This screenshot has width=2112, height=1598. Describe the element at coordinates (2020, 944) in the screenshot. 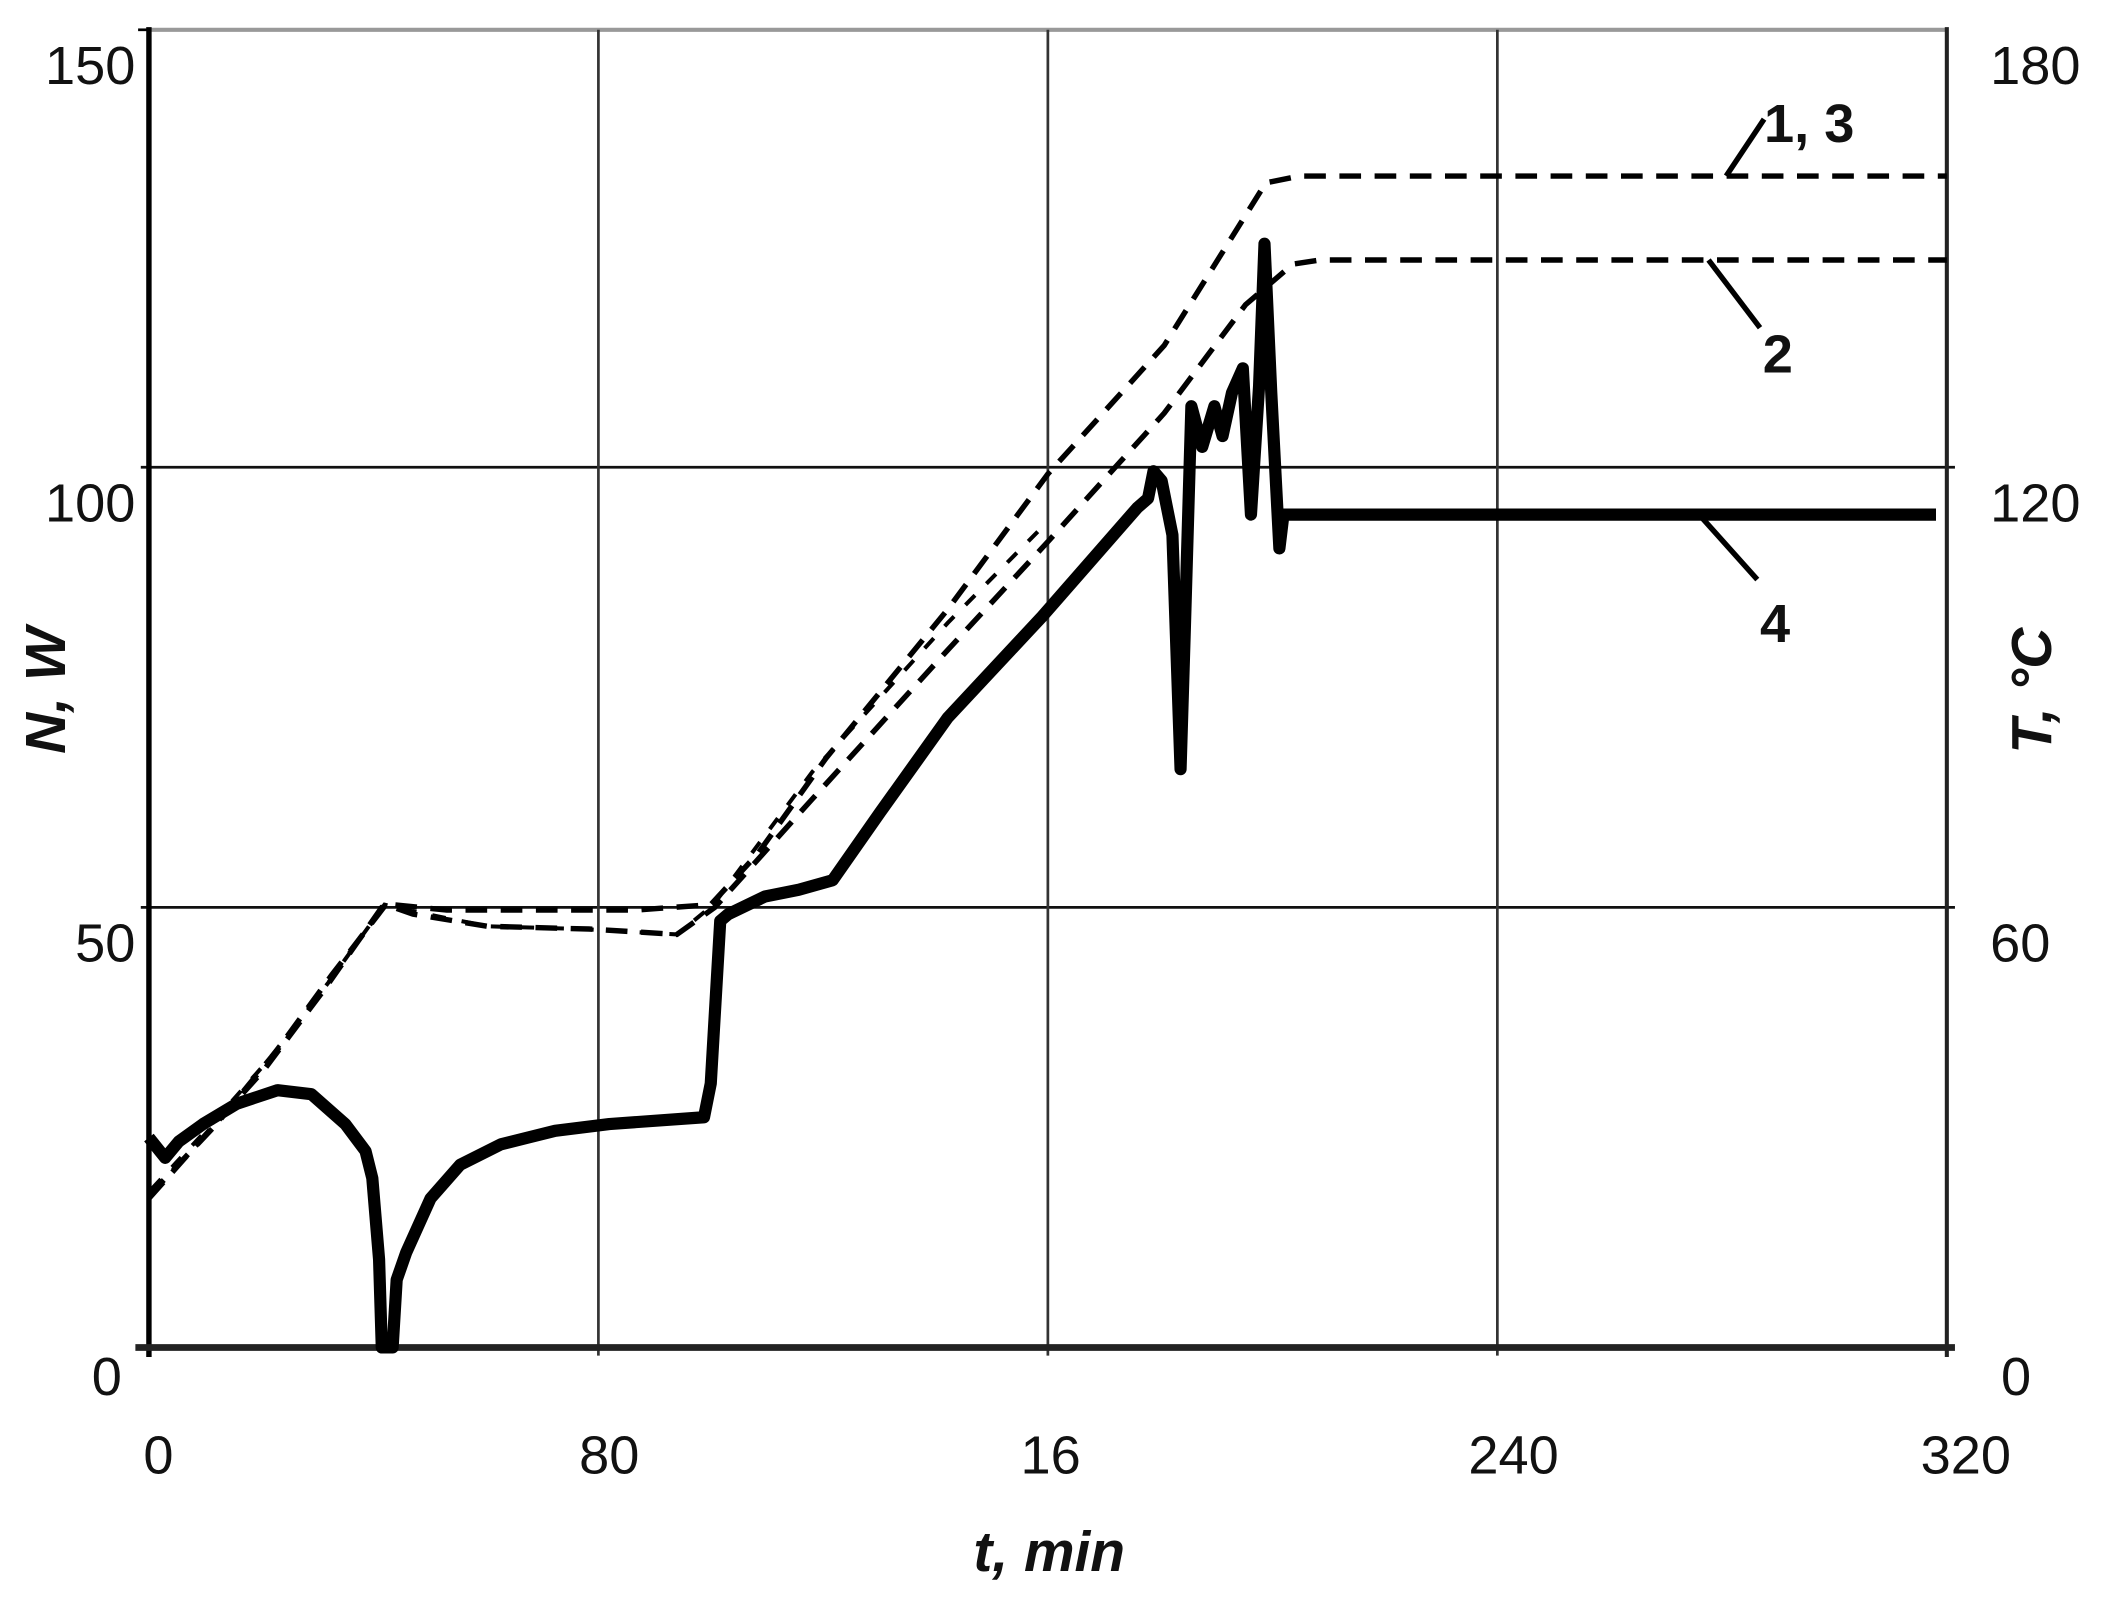

I see `y-right-tick-60: 60` at that location.